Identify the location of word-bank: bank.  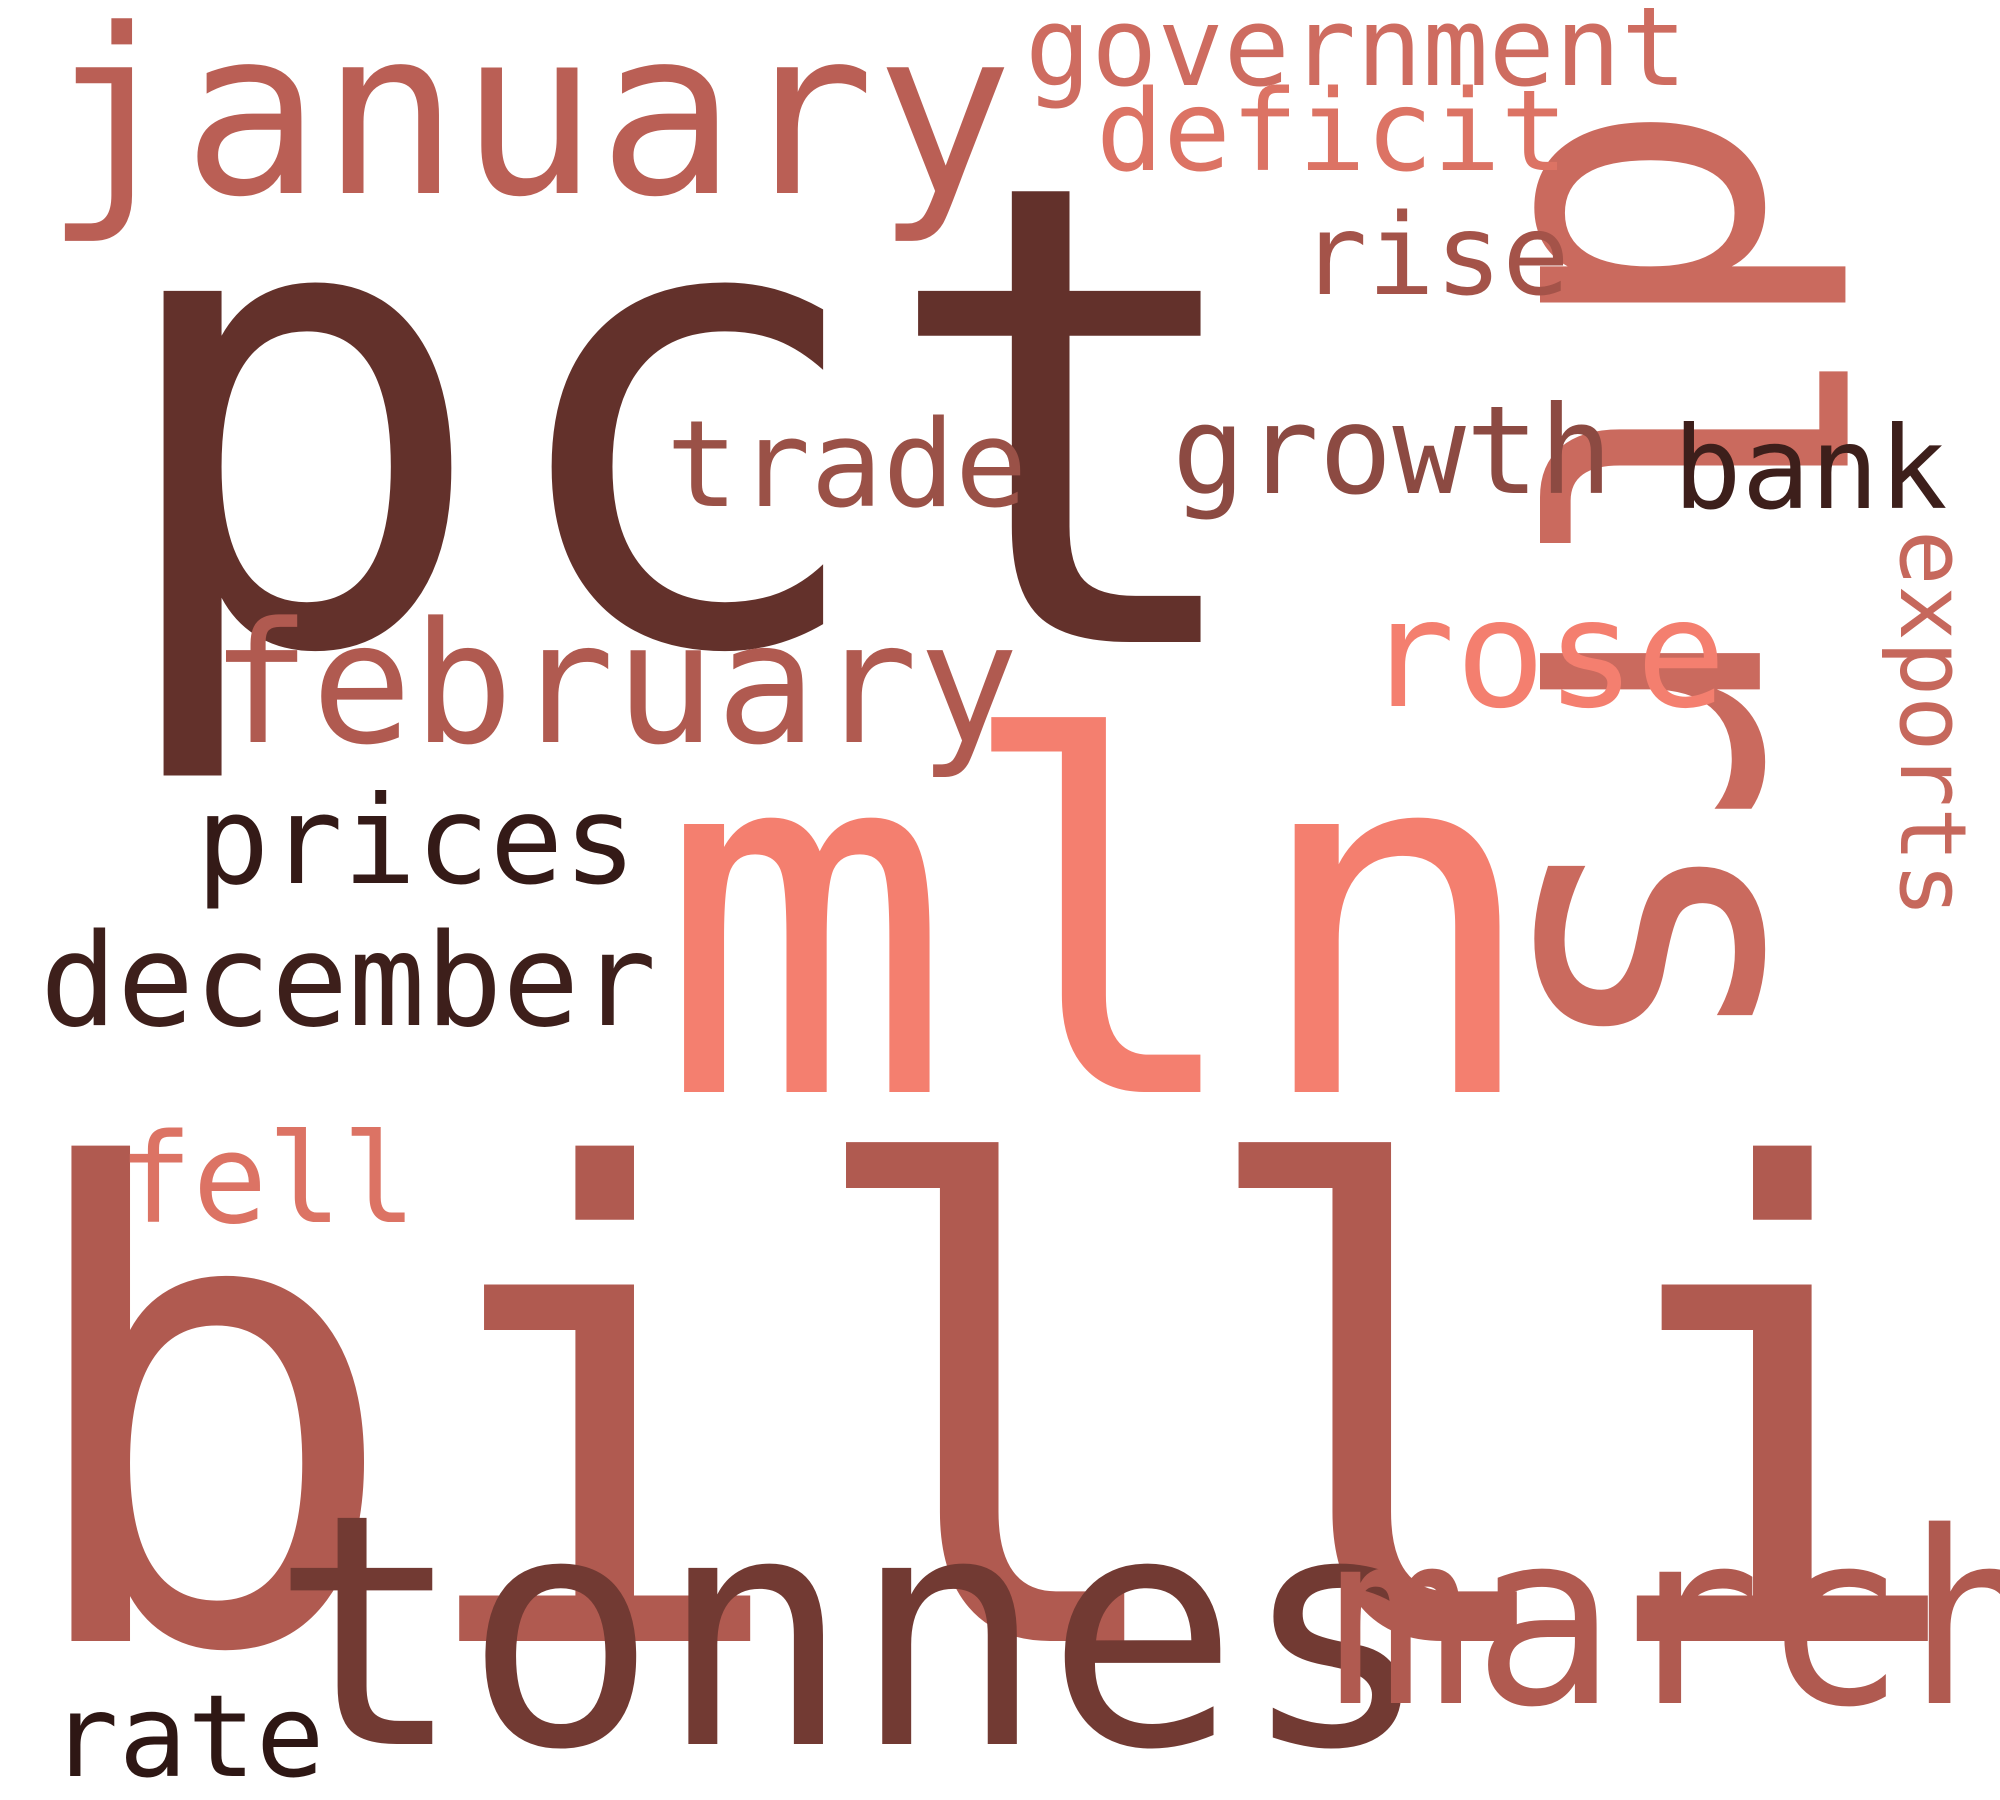
(1810, 468).